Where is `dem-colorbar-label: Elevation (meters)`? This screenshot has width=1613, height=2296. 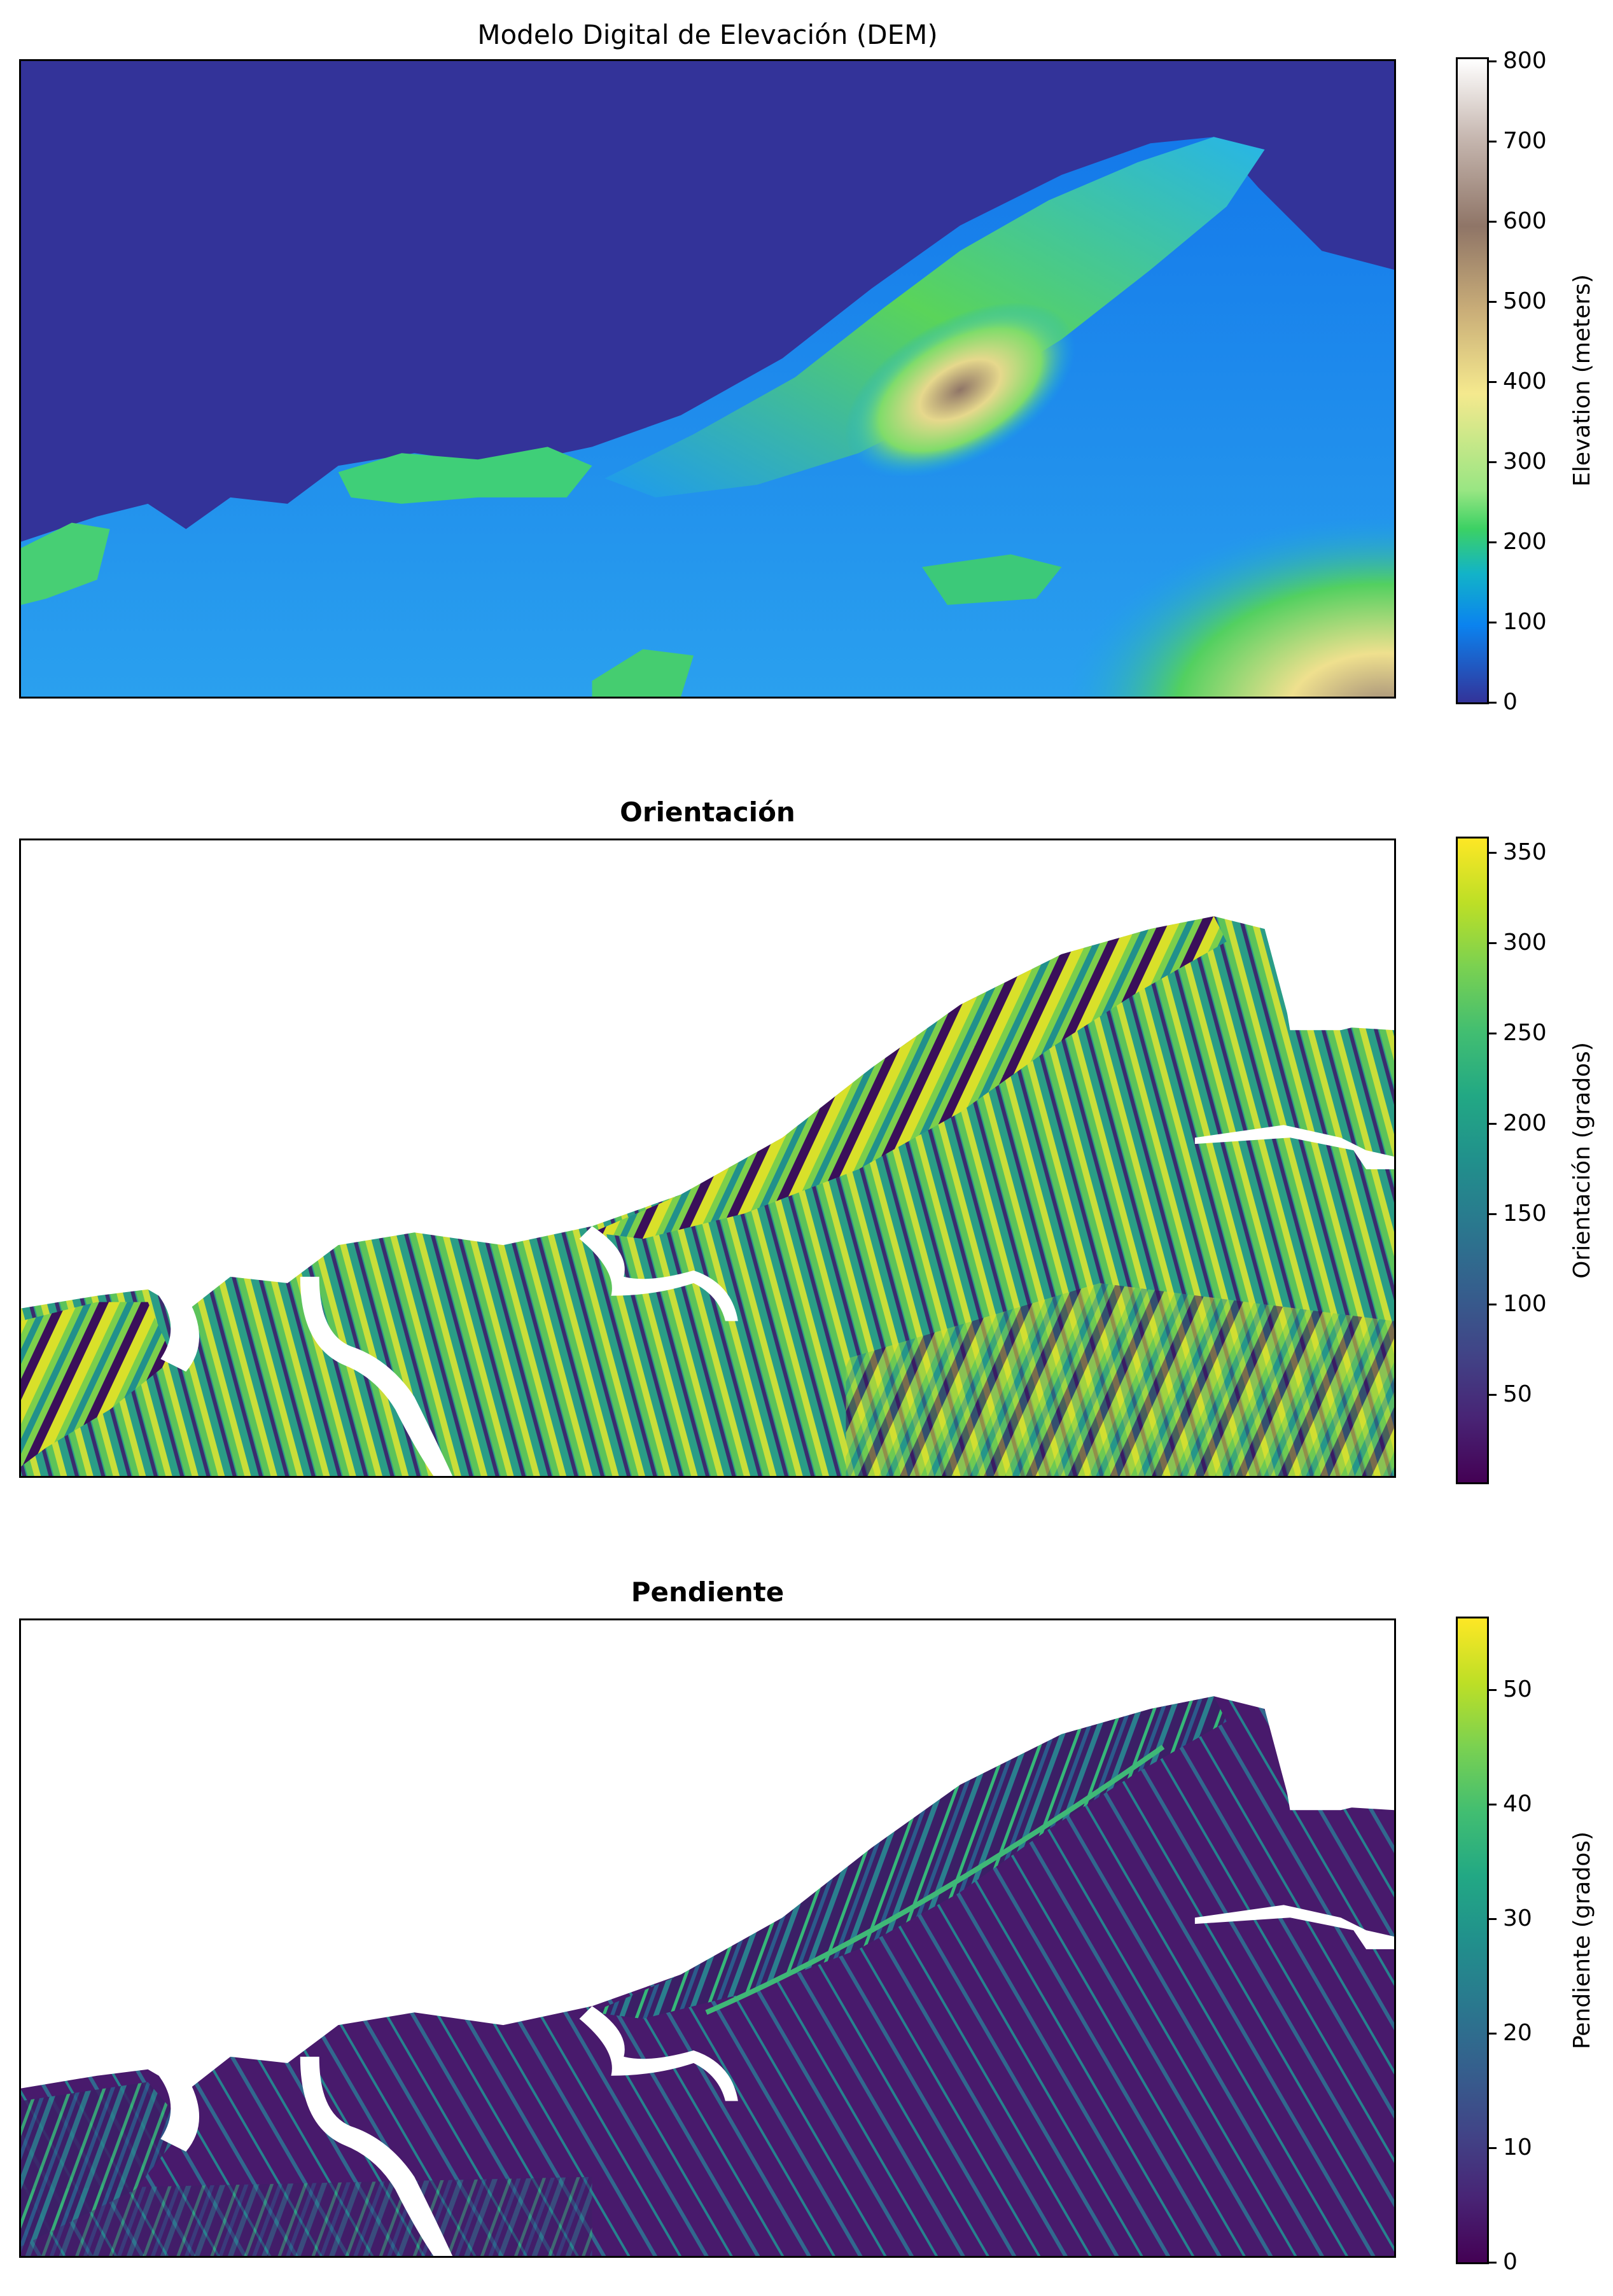 dem-colorbar-label: Elevation (meters) is located at coordinates (1582, 380).